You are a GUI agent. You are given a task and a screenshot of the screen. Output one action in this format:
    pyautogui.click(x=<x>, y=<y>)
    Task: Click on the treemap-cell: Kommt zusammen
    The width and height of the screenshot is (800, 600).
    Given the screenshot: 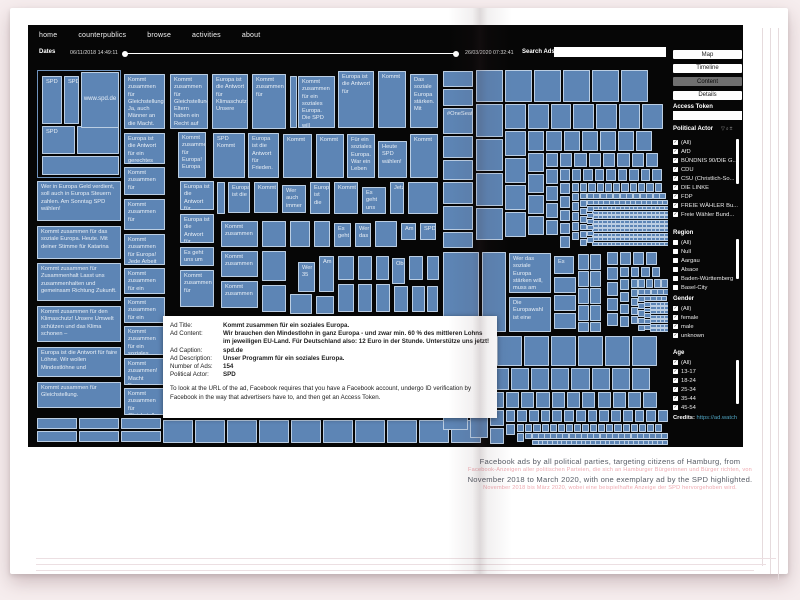 What is the action you would take?
    pyautogui.click(x=239, y=294)
    